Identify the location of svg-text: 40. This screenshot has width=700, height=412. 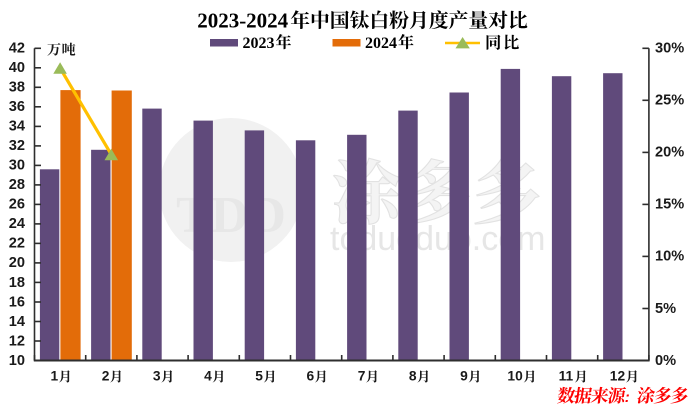
(17, 68).